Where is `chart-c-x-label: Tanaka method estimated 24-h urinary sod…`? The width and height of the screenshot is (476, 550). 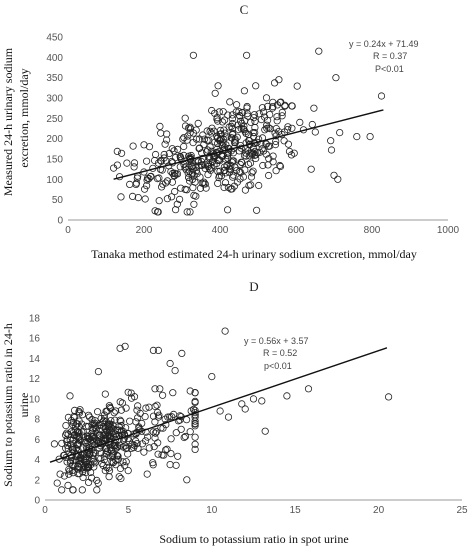 chart-c-x-label: Tanaka method estimated 24-h urinary sod… is located at coordinates (254, 254).